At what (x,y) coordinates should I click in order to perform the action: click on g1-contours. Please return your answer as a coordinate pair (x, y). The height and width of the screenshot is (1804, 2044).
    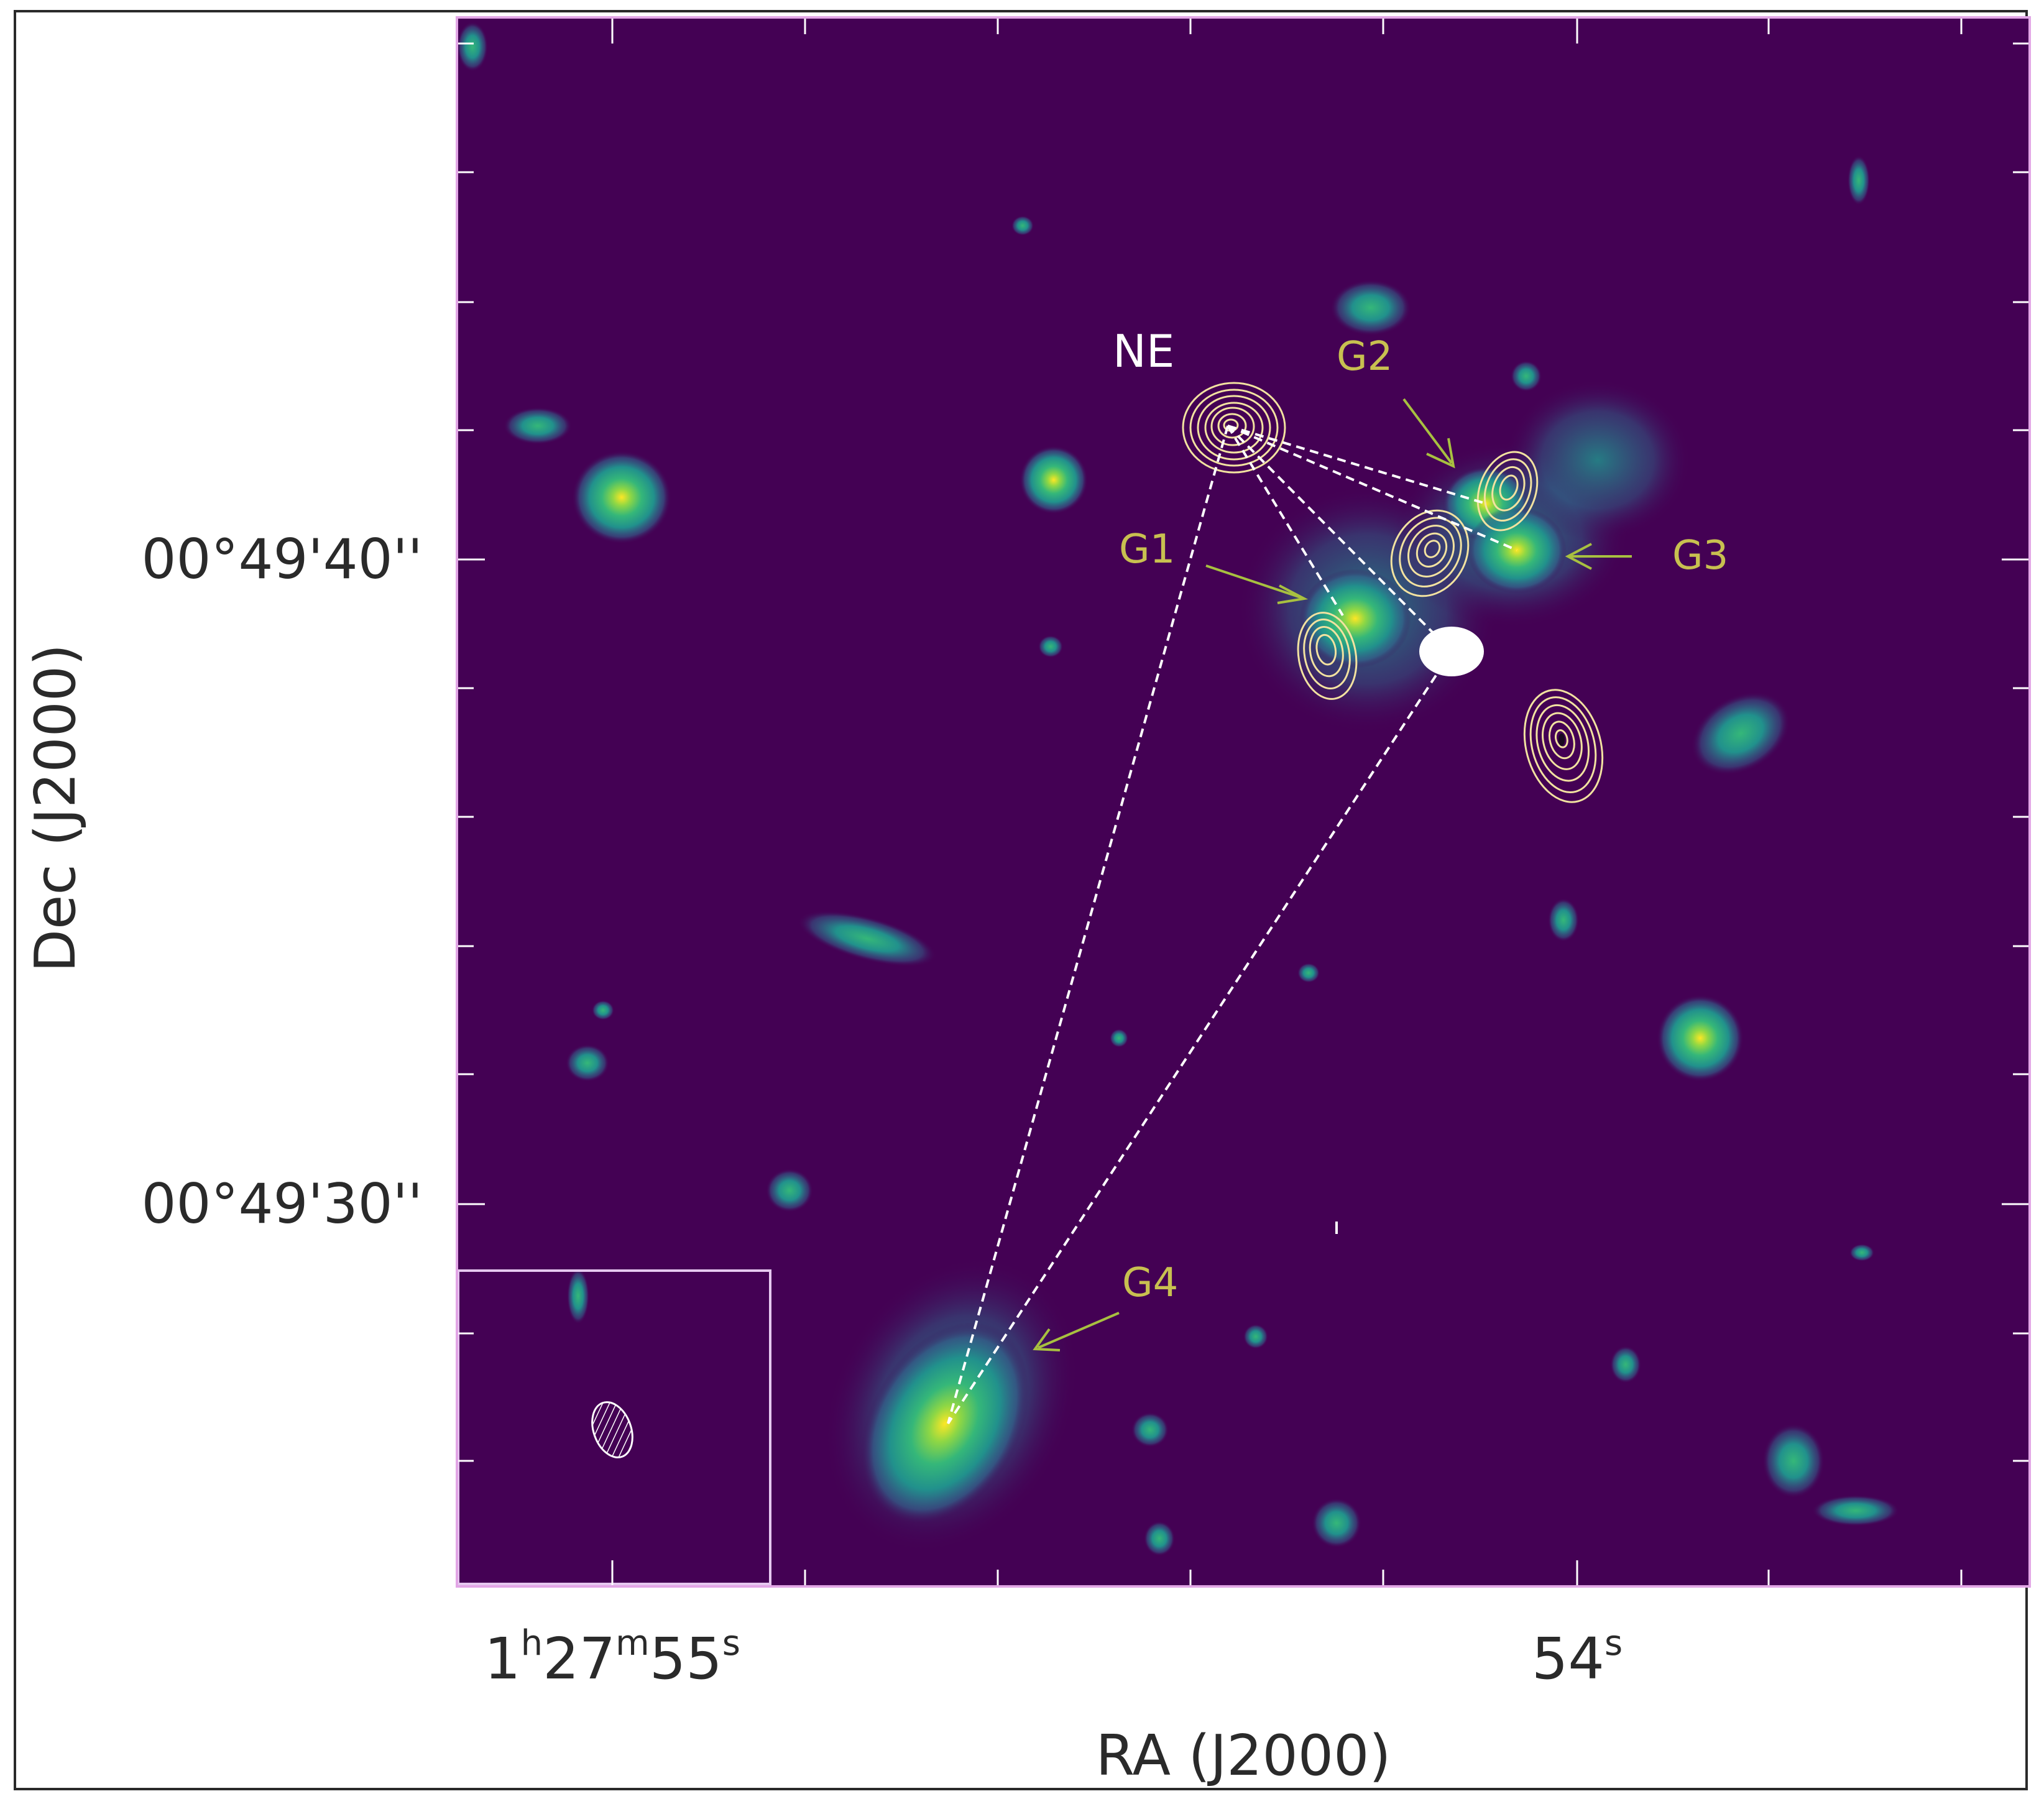
    Looking at the image, I should click on (1327, 656).